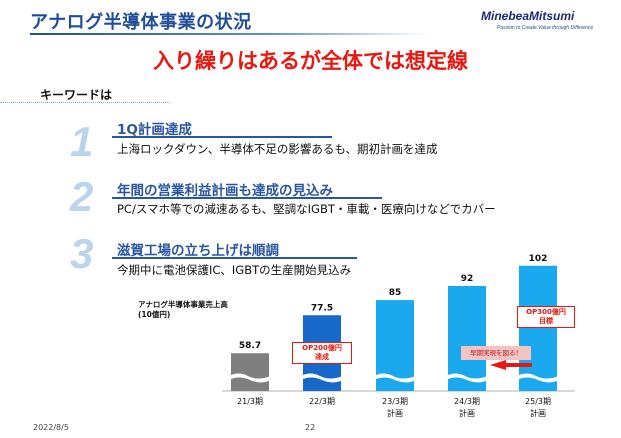 The image size is (621, 438). What do you see at coordinates (141, 22) in the screenshot?
I see `page-title: アナログ半導体事業の状況` at bounding box center [141, 22].